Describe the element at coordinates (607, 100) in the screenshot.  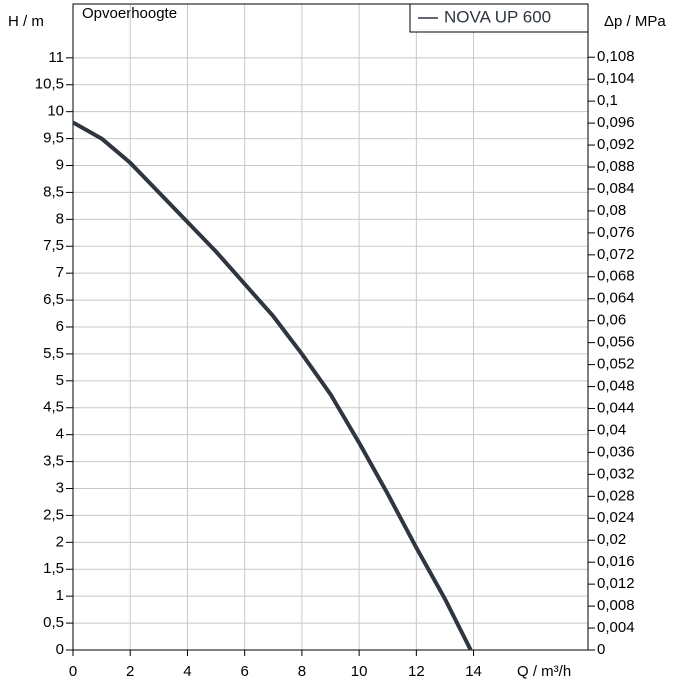
I see `y2-tick-label: 0,1` at that location.